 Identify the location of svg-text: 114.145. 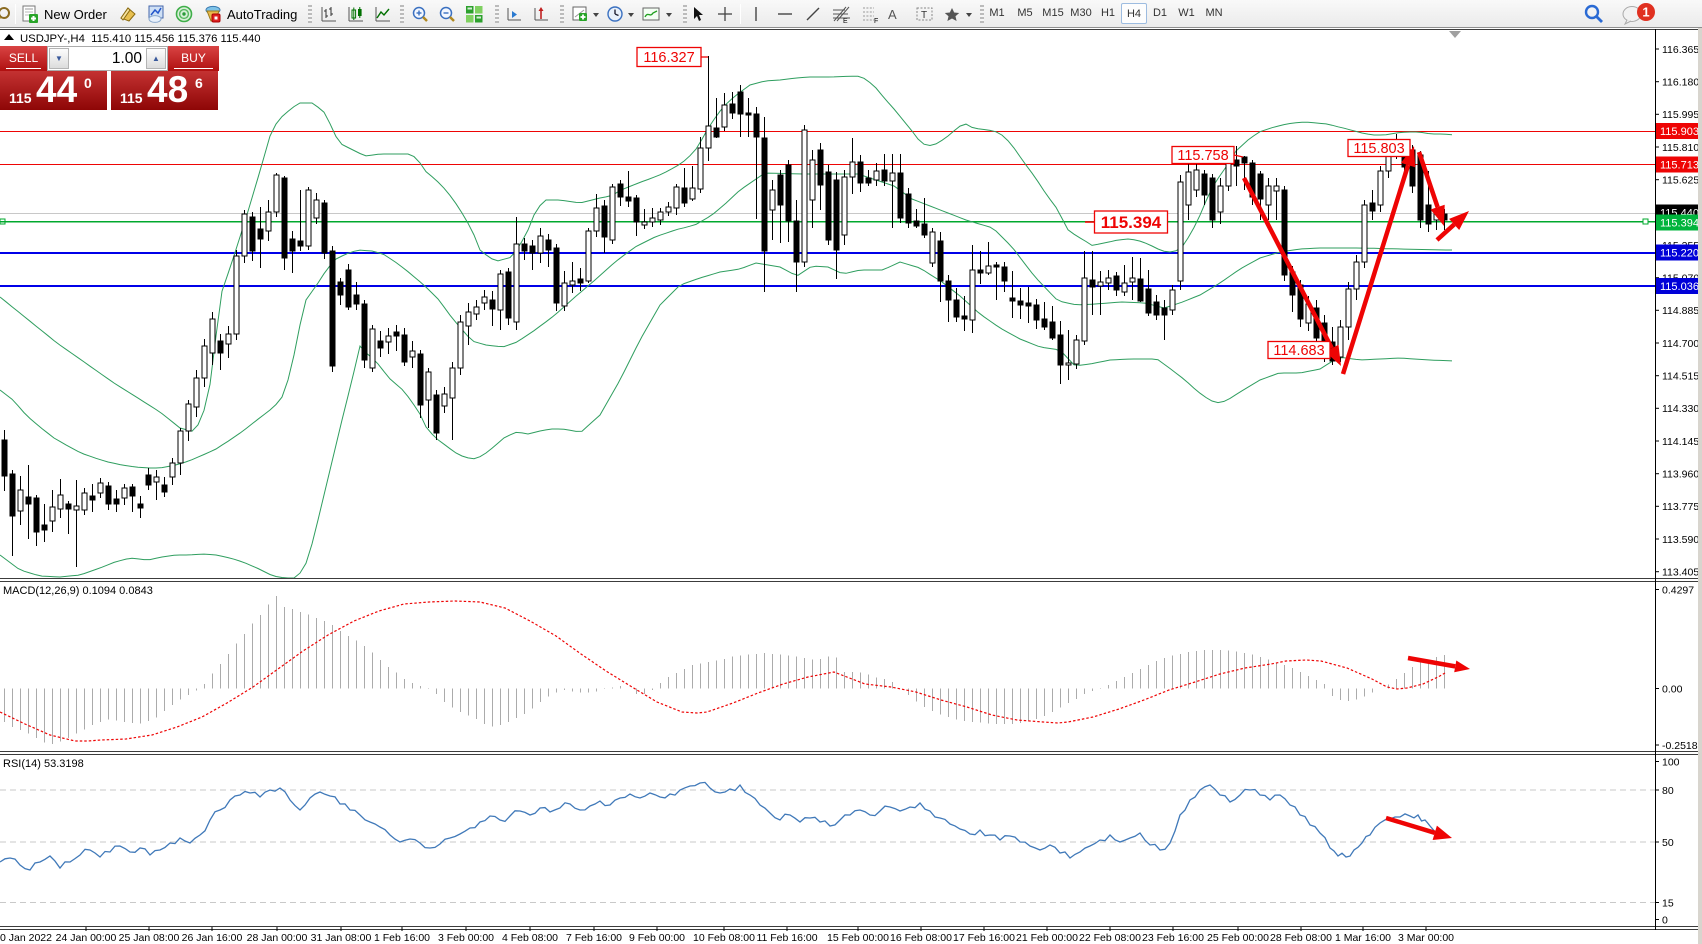
(1680, 442).